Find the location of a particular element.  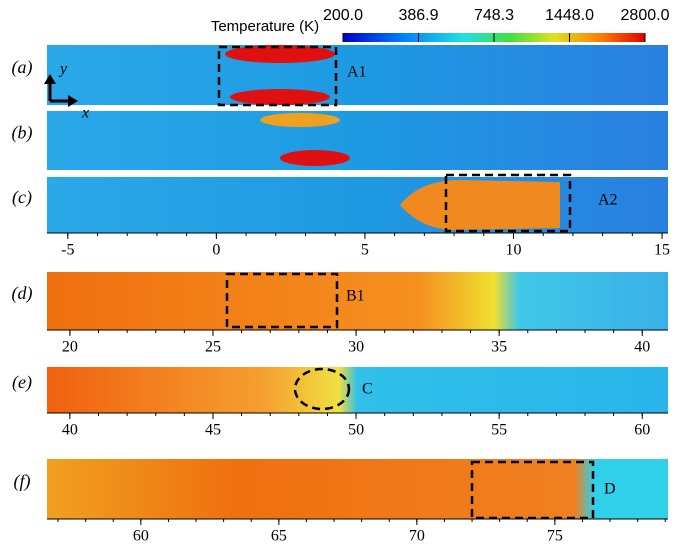

colorbar-tick-label: 200.0 is located at coordinates (343, 15).